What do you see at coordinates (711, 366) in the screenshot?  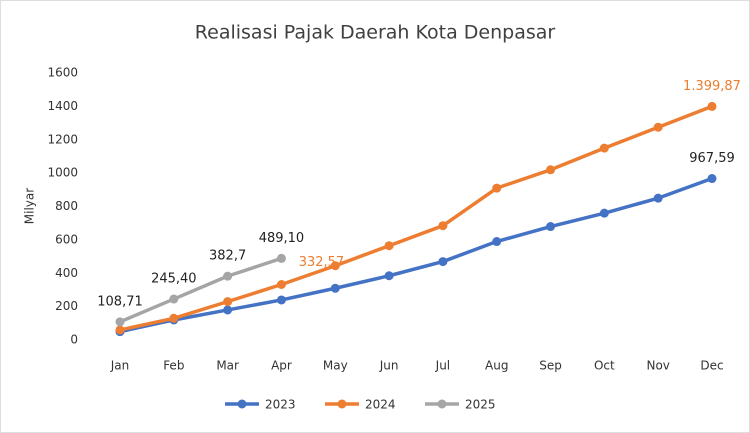 I see `x-tick-label: Dec` at bounding box center [711, 366].